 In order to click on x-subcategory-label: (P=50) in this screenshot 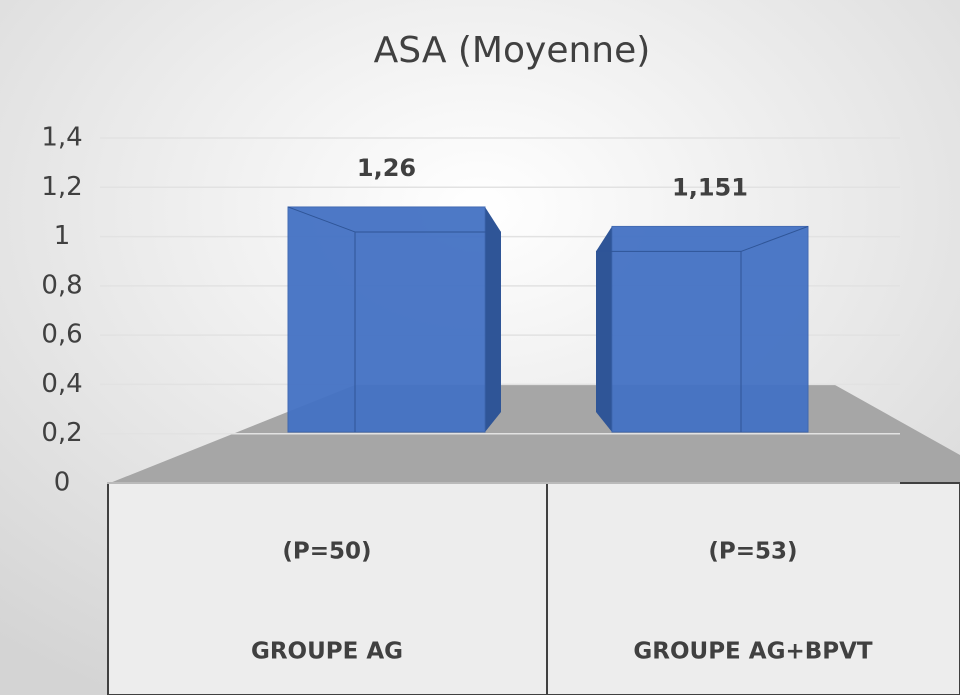, I will do `click(326, 552)`.